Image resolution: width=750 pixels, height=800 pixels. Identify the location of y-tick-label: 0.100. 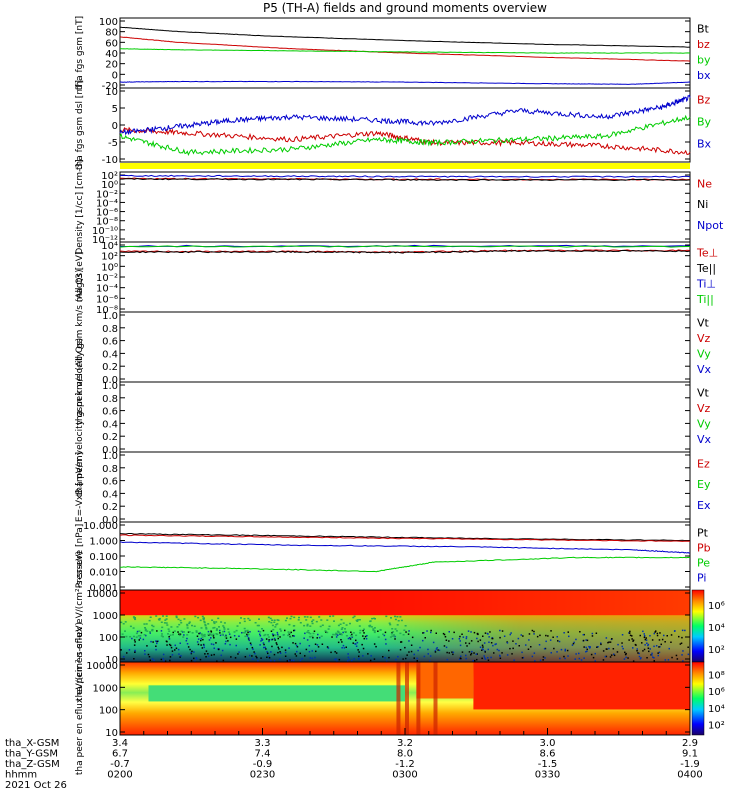
(103, 557).